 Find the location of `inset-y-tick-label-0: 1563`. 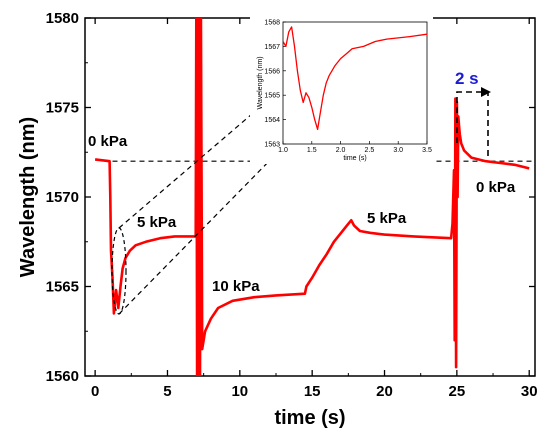

inset-y-tick-label-0: 1563 is located at coordinates (272, 145).